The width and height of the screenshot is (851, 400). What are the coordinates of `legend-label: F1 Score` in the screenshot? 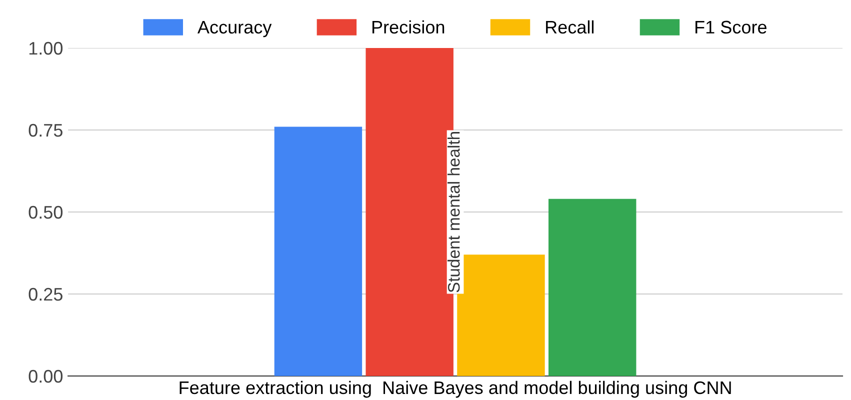 It's located at (731, 27).